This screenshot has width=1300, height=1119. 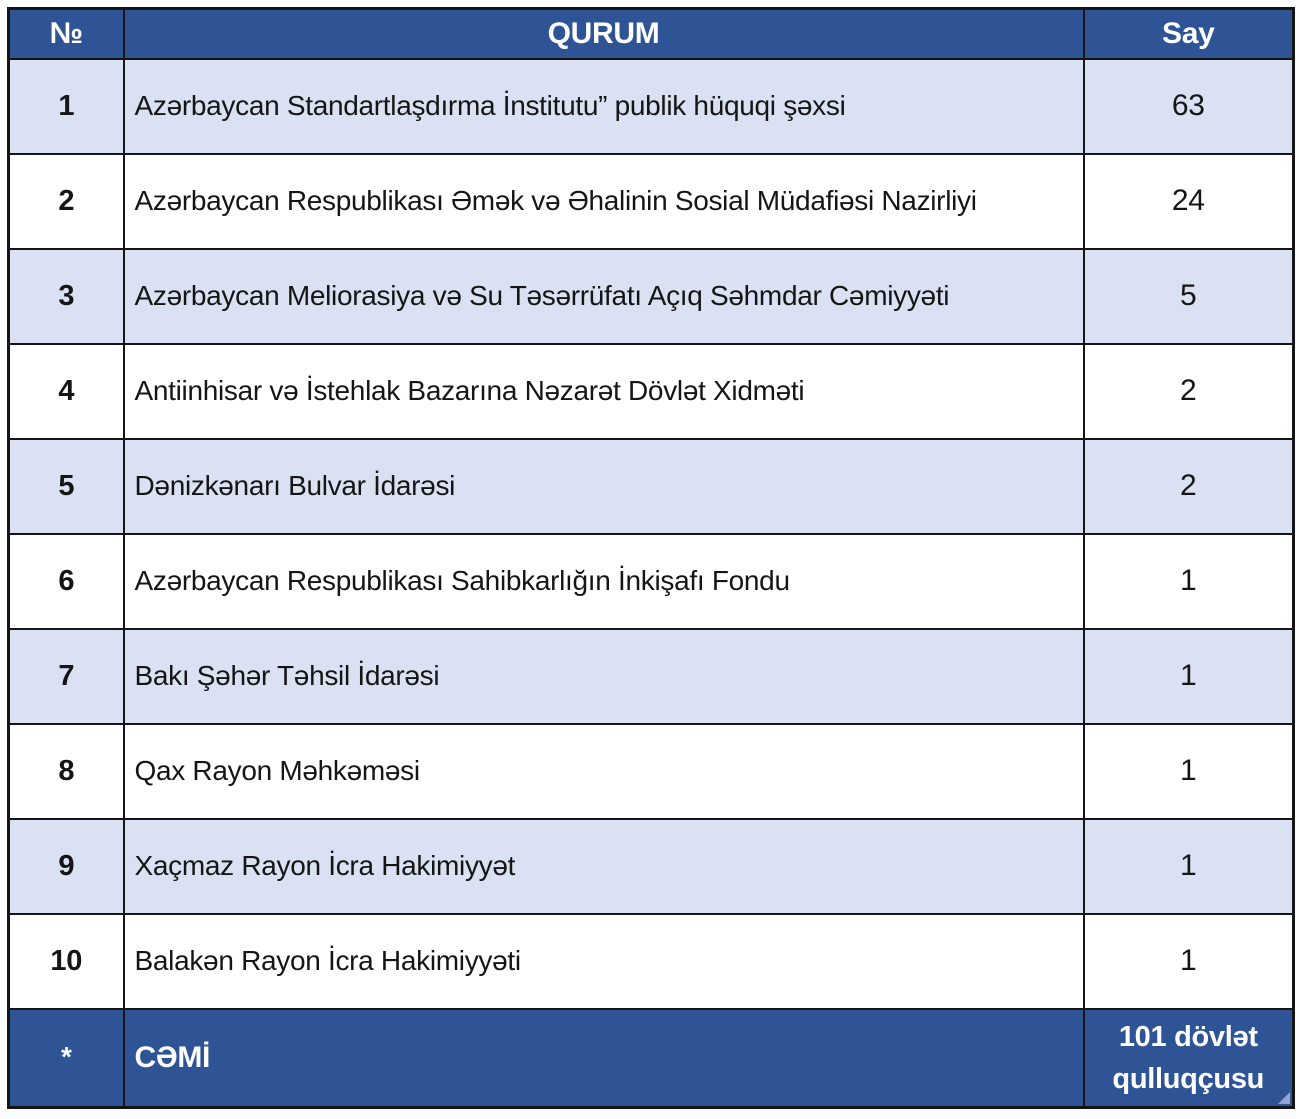 What do you see at coordinates (66, 1058) in the screenshot?
I see `total-marker: *` at bounding box center [66, 1058].